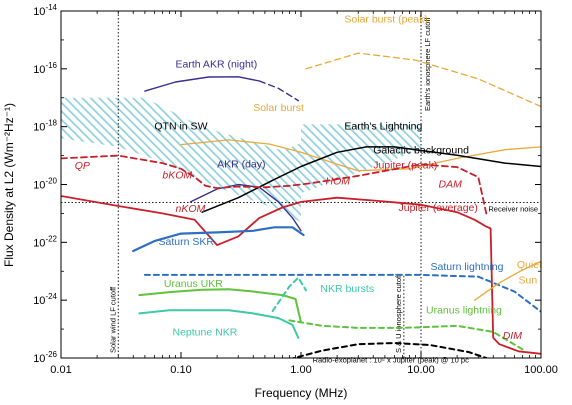 The width and height of the screenshot is (572, 405). I want to click on series-uranus-lightning, so click(406, 335).